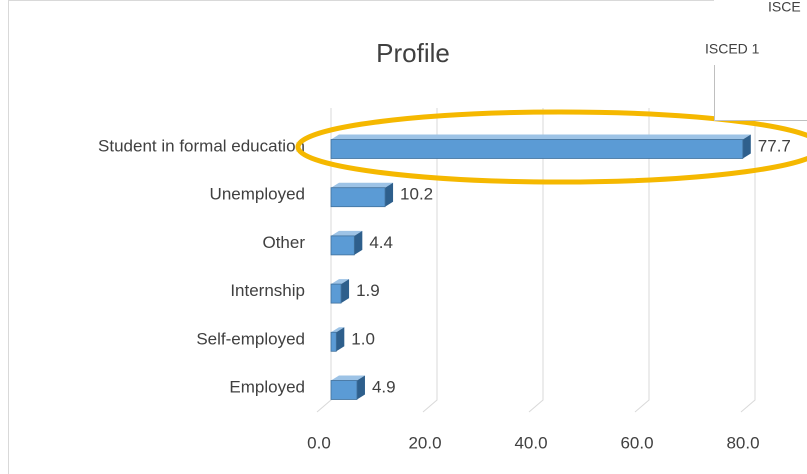 The image size is (807, 474). What do you see at coordinates (530, 442) in the screenshot?
I see `x-tick-label: 40.0` at bounding box center [530, 442].